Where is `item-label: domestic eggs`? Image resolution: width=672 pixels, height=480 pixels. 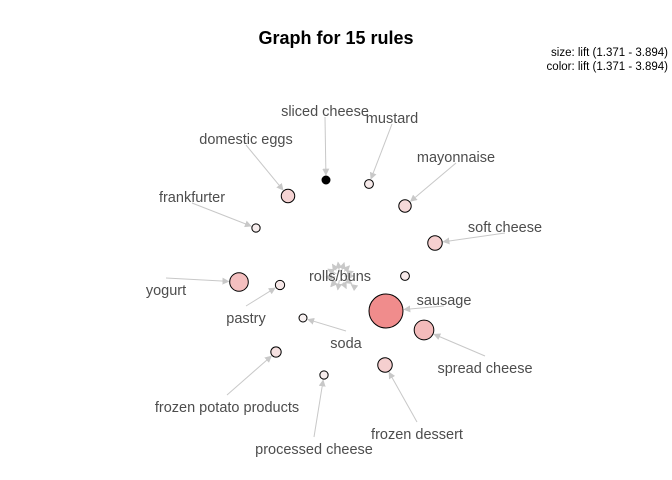
item-label: domestic eggs is located at coordinates (246, 140).